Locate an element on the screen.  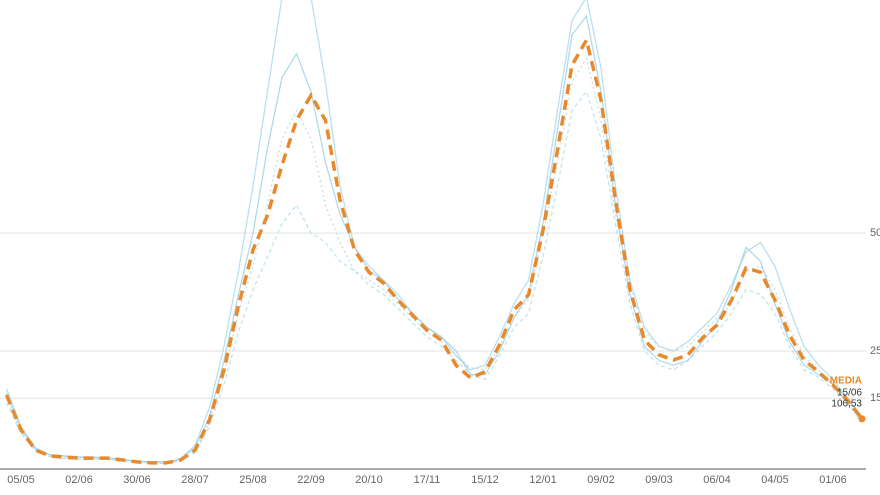
x-tick-label: 01/06 is located at coordinates (833, 480).